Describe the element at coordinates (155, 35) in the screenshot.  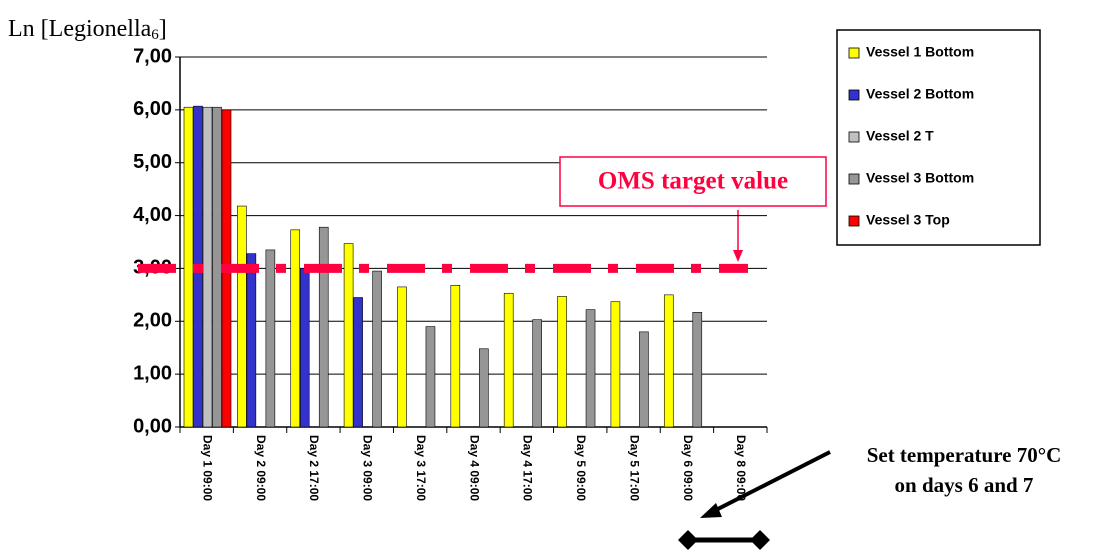
I see `y-axis-title-sub: 6` at that location.